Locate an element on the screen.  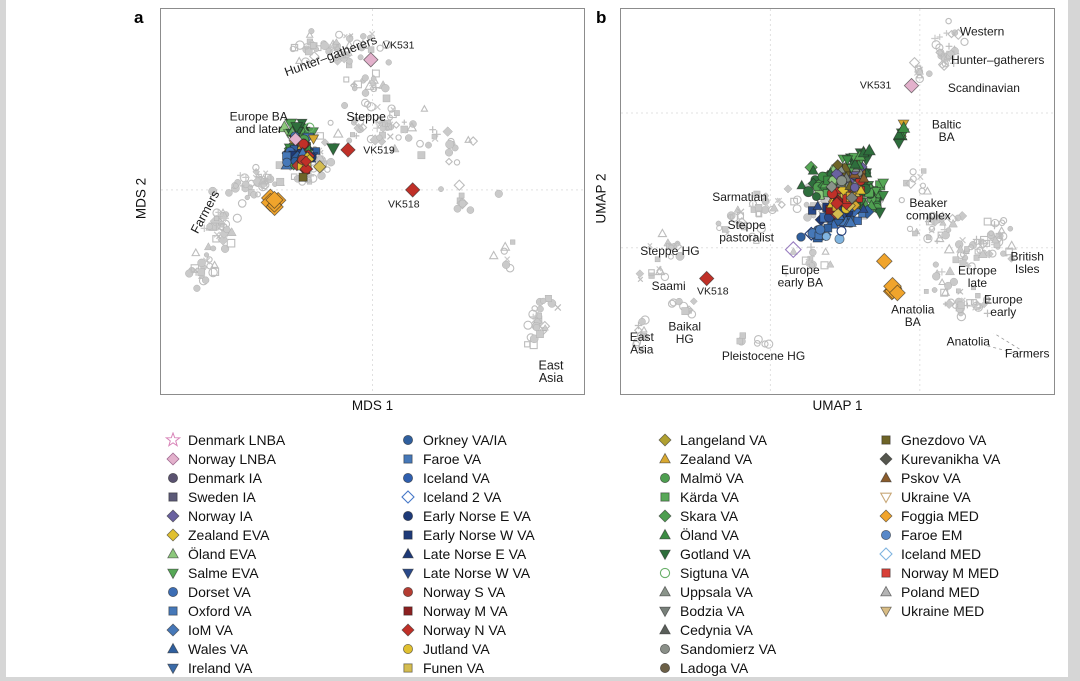
legend-item-wales-va: Wales VA is located at coordinates (225, 649).